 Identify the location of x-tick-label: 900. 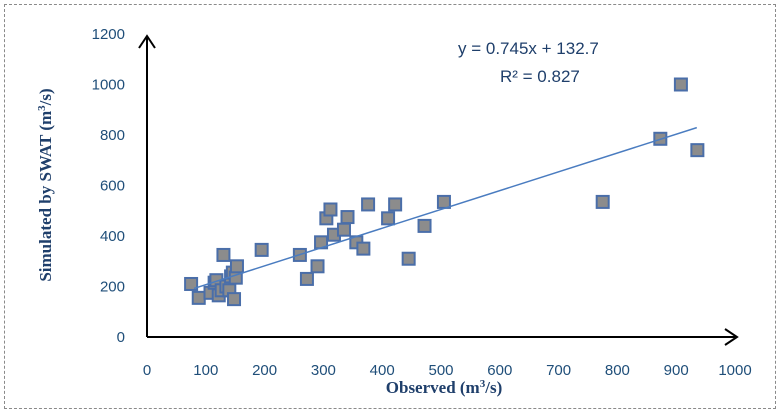
(676, 370).